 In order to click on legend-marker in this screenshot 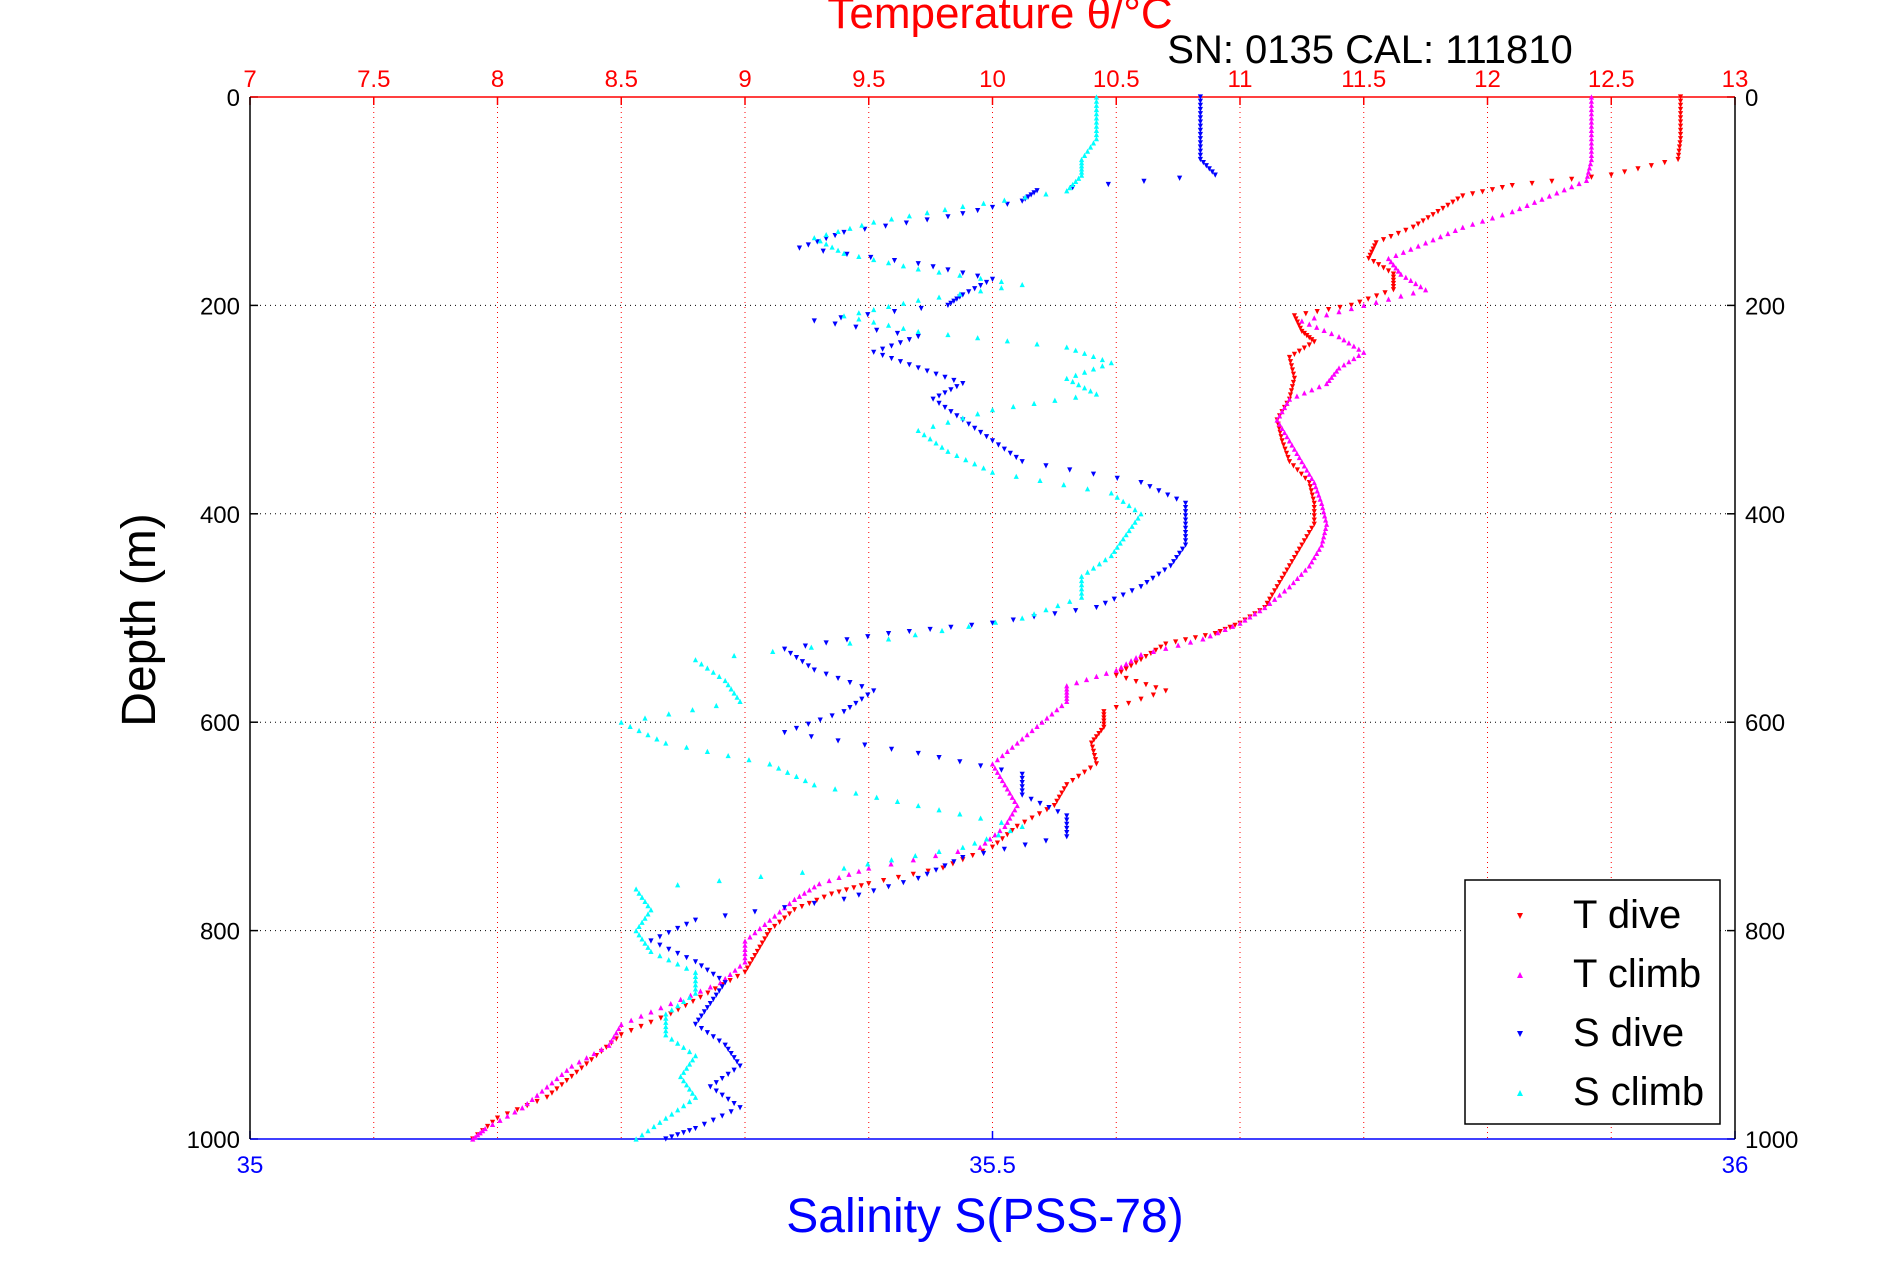, I will do `click(1520, 916)`.